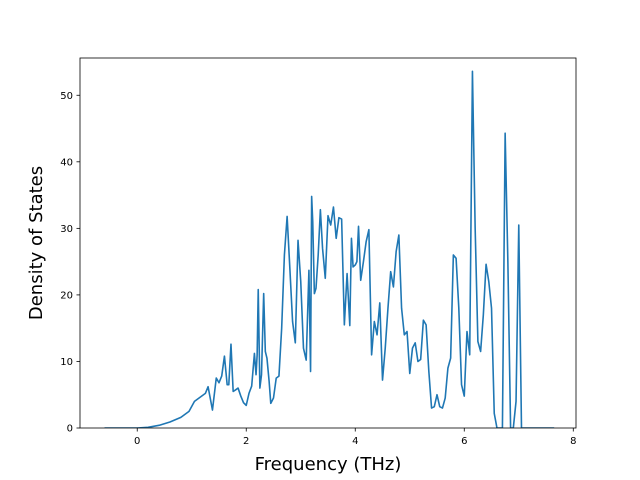  What do you see at coordinates (355, 441) in the screenshot?
I see `x-tick-label: 4` at bounding box center [355, 441].